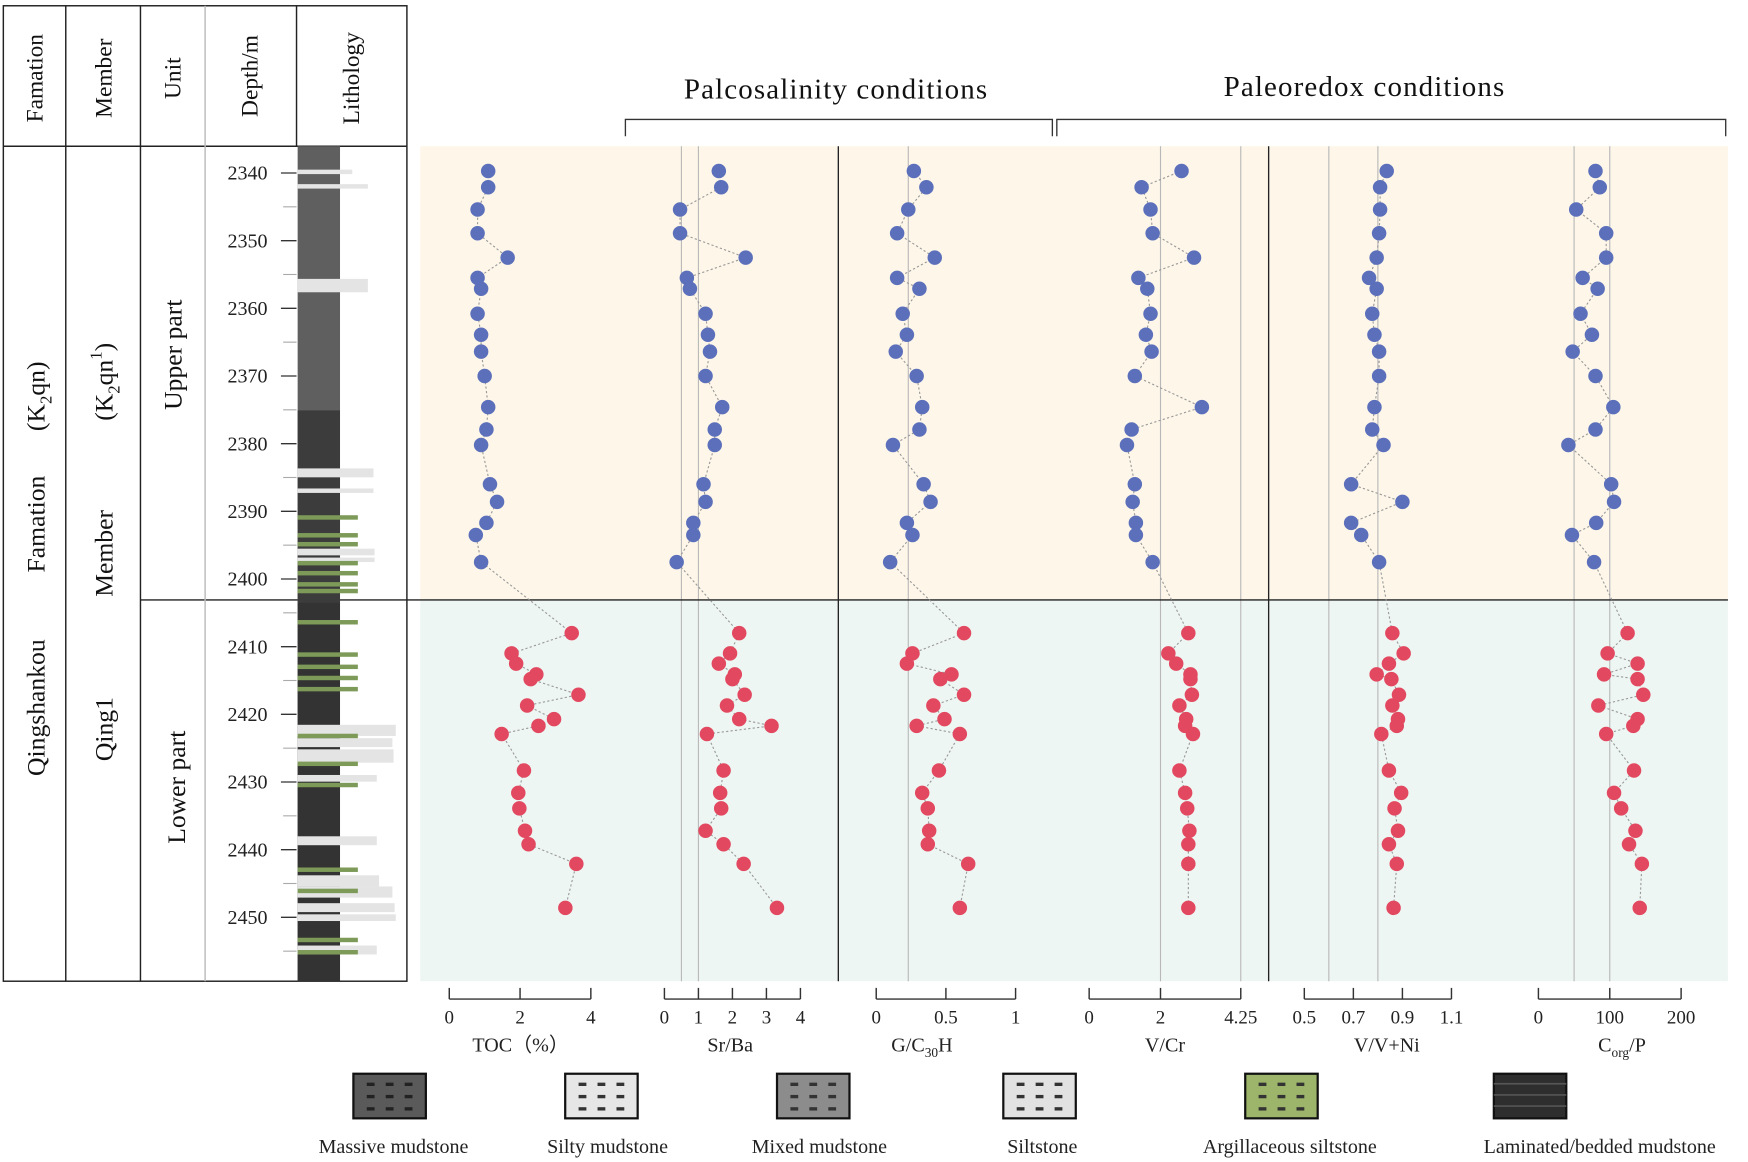  I want to click on legend-label: Laminated/bedded mudstone, so click(1600, 1147).